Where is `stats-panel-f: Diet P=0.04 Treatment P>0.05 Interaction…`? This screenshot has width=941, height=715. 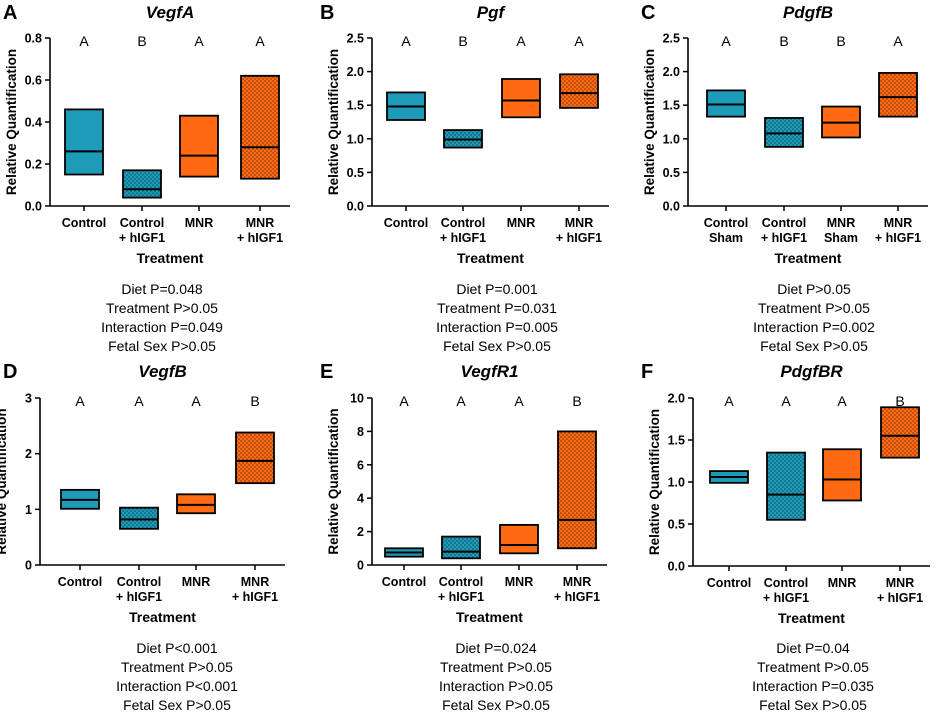
stats-panel-f: Diet P=0.04 Treatment P>0.05 Interaction… is located at coordinates (802, 677).